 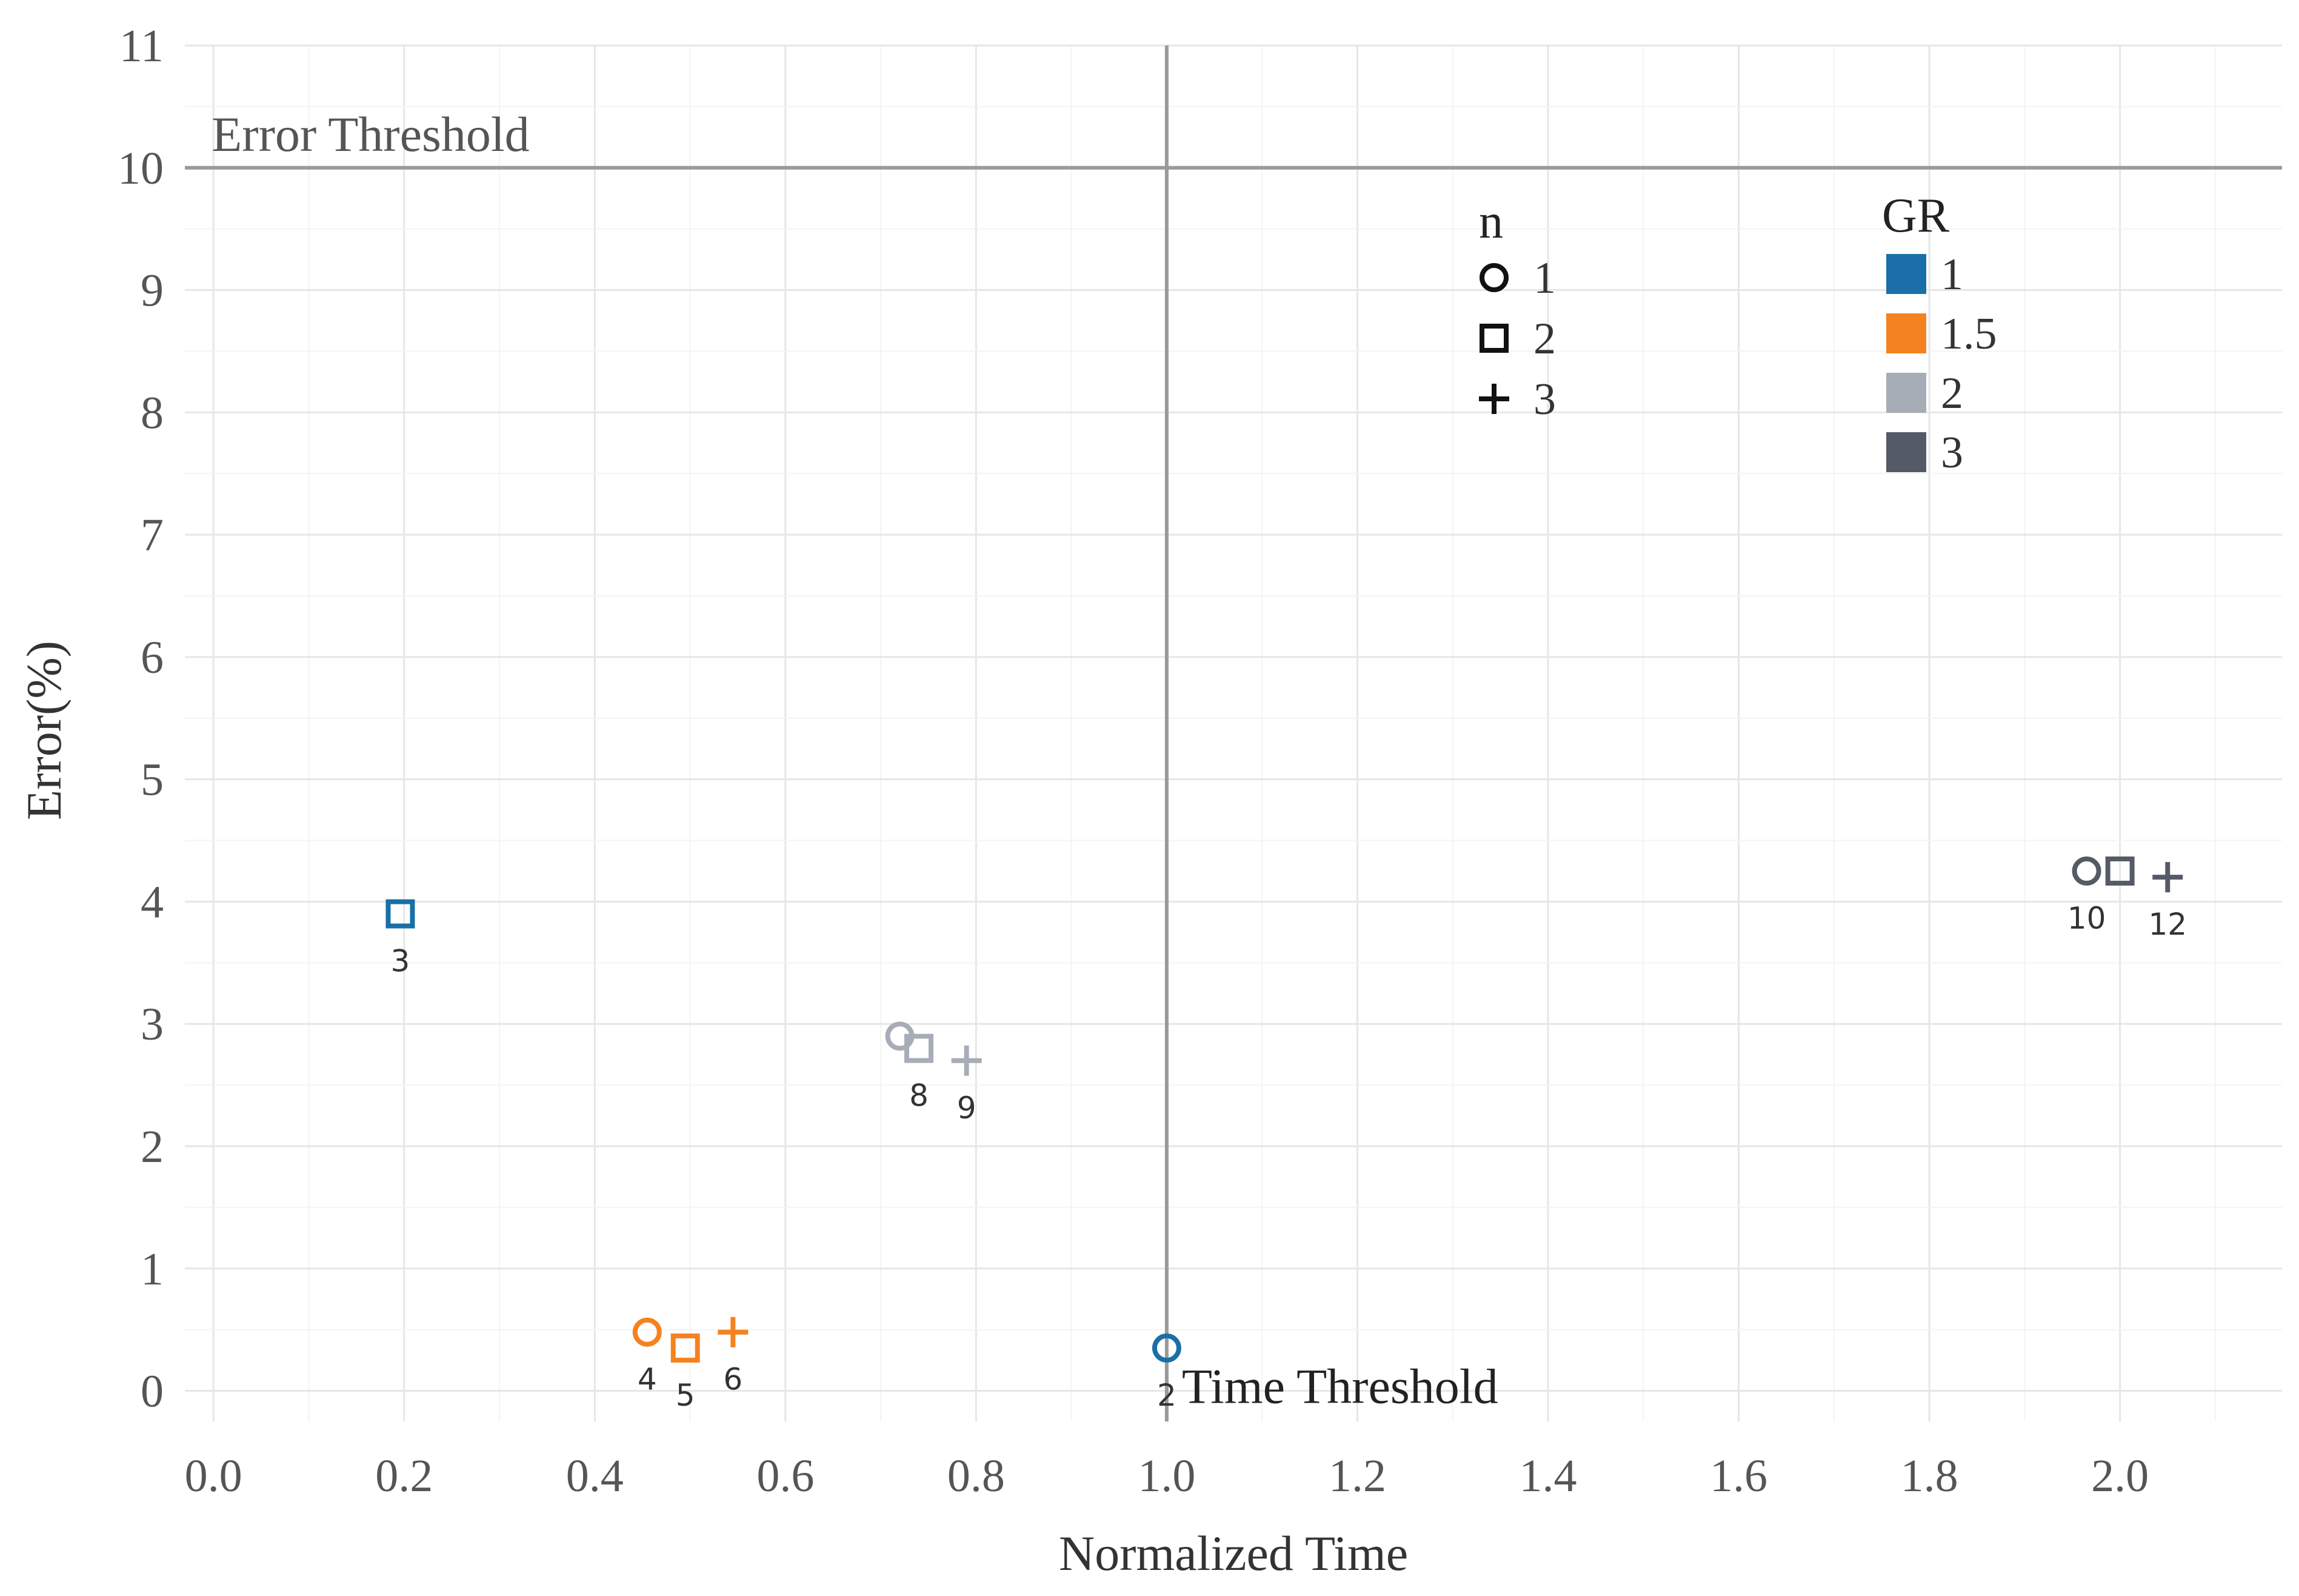 What do you see at coordinates (371, 134) in the screenshot?
I see `error-threshold-label: Error Threshold` at bounding box center [371, 134].